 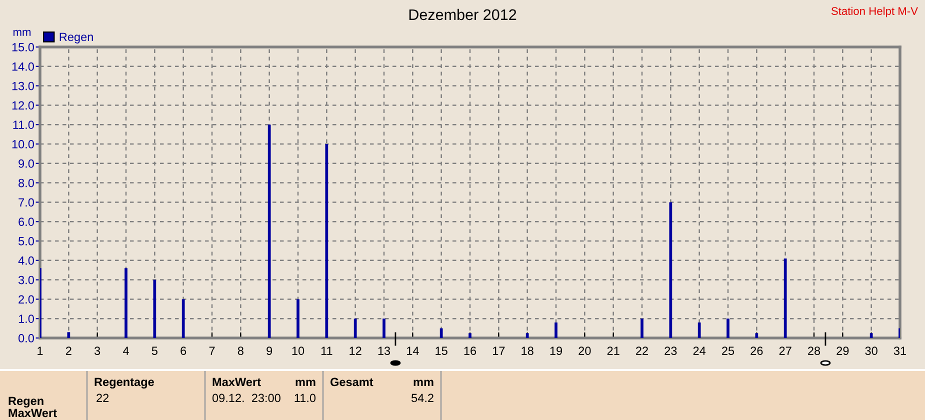 I want to click on x-tick-label: 20, so click(x=584, y=351).